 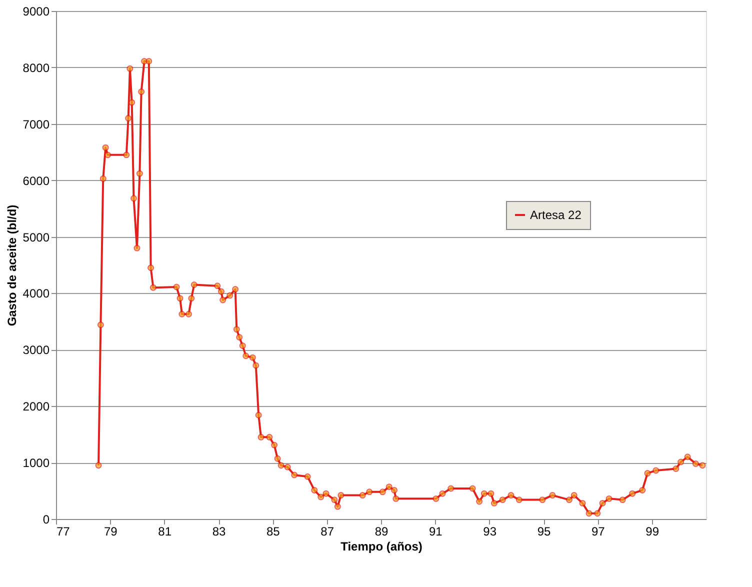 What do you see at coordinates (273, 531) in the screenshot?
I see `x-tick-label: 85` at bounding box center [273, 531].